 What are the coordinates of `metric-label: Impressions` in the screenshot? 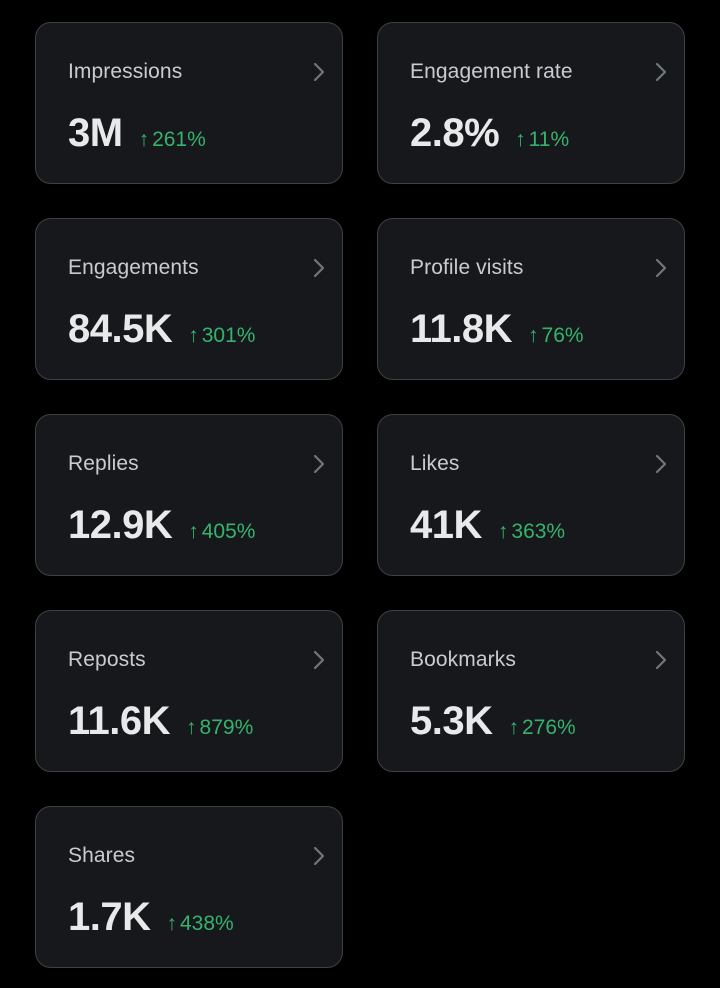 It's located at (125, 71).